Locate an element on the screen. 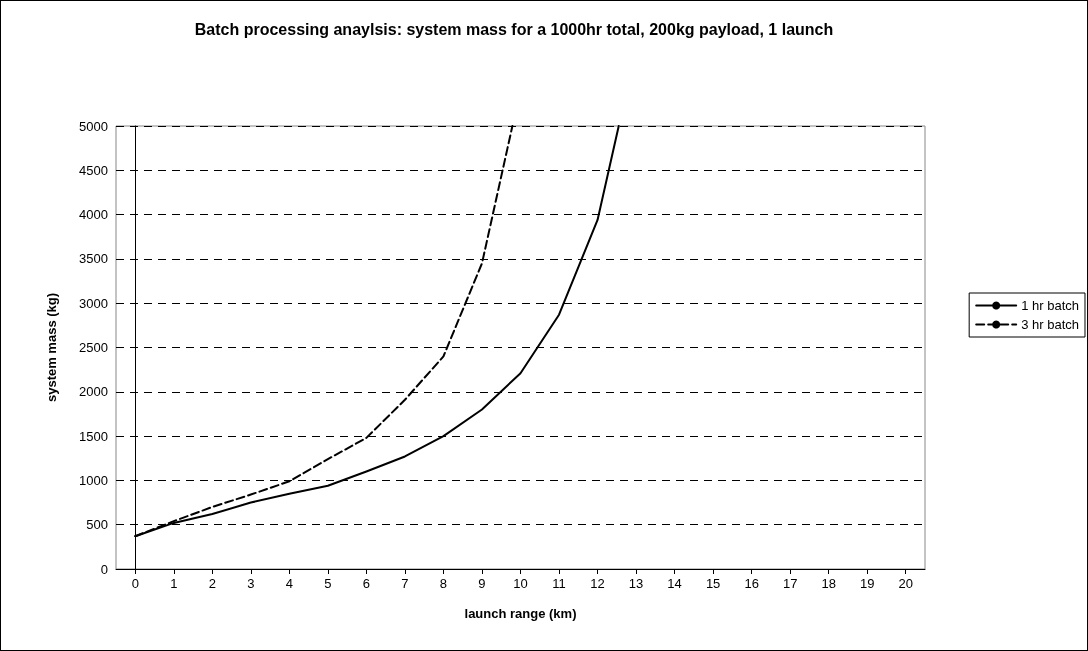 This screenshot has height=651, width=1088. y-tick-label: 1500 is located at coordinates (93, 436).